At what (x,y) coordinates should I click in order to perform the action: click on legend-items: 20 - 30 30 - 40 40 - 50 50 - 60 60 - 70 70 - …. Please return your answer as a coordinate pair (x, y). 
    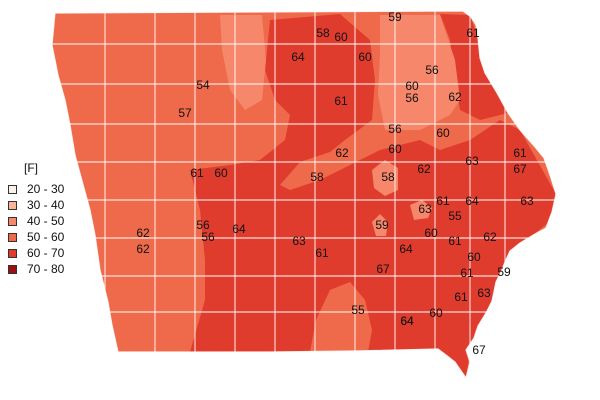
    Looking at the image, I should click on (36, 229).